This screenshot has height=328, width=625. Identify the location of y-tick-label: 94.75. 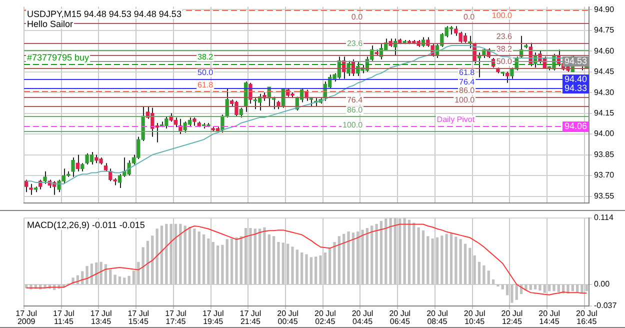
(604, 30).